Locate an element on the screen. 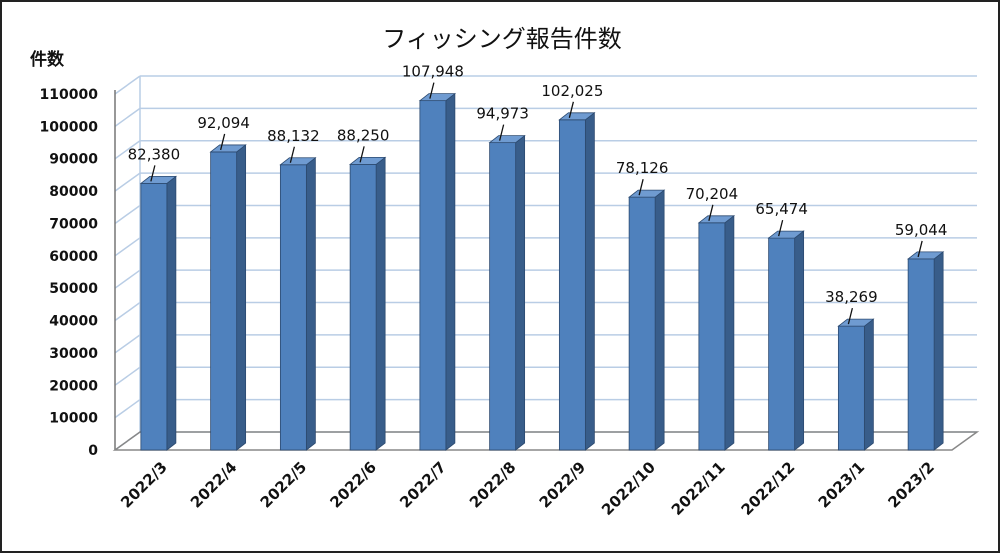 This screenshot has width=1000, height=553. data-label: 107,948 is located at coordinates (433, 72).